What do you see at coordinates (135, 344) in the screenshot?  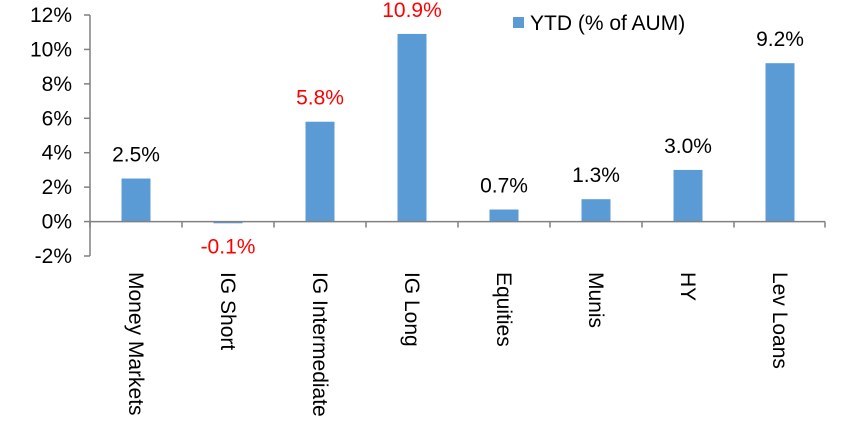 I see `x-tick-label: Money Markets` at bounding box center [135, 344].